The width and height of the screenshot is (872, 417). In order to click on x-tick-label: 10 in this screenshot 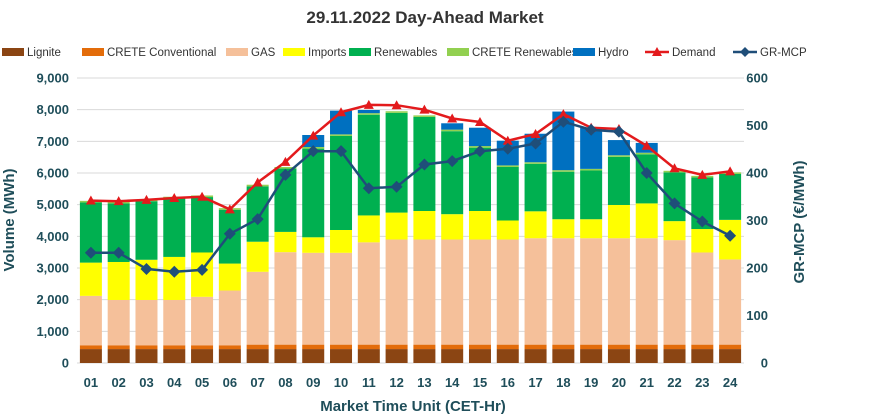, I will do `click(341, 382)`.